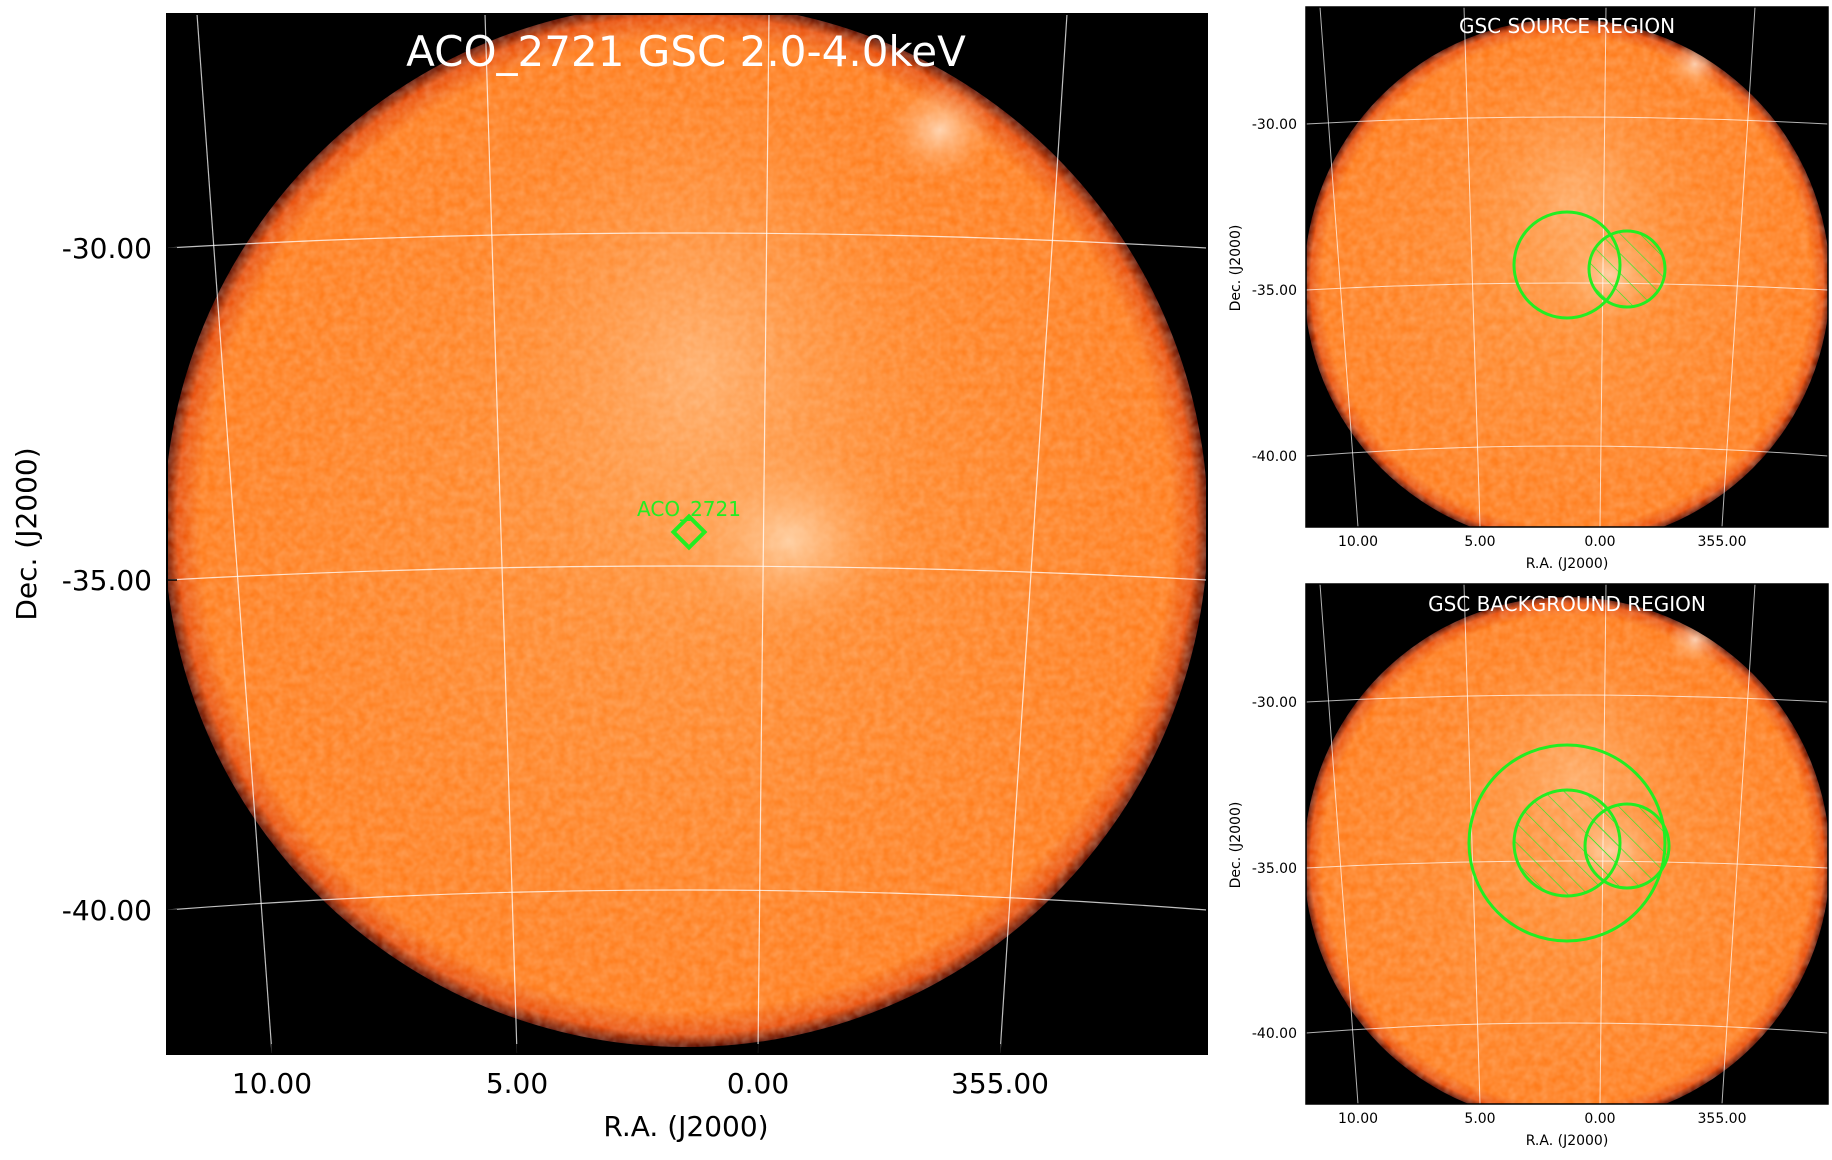 This screenshot has width=1832, height=1160. What do you see at coordinates (1000, 1083) in the screenshot?
I see `main-x-tick-label: 355.00` at bounding box center [1000, 1083].